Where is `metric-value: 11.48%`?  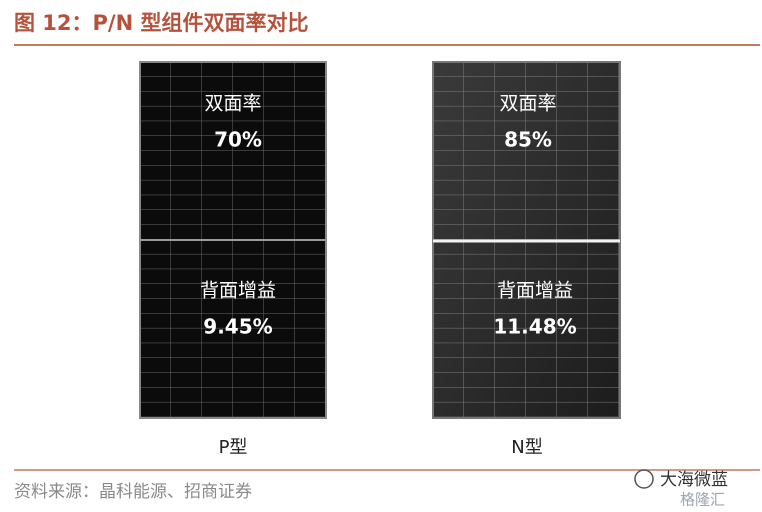
metric-value: 11.48% is located at coordinates (534, 327).